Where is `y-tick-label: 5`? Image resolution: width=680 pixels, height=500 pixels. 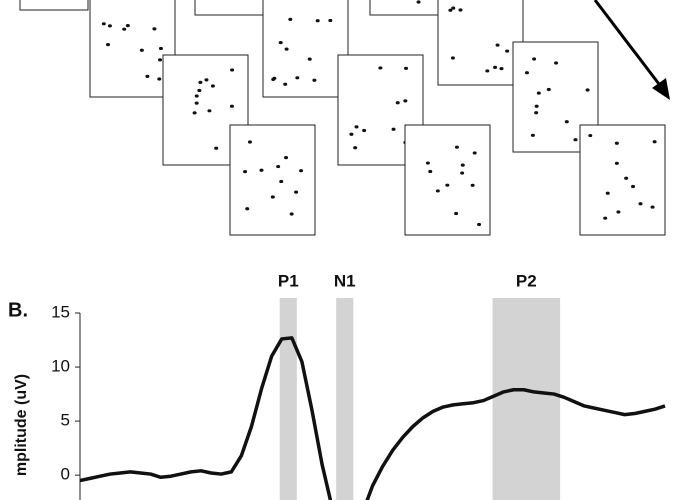 y-tick-label: 5 is located at coordinates (65, 420).